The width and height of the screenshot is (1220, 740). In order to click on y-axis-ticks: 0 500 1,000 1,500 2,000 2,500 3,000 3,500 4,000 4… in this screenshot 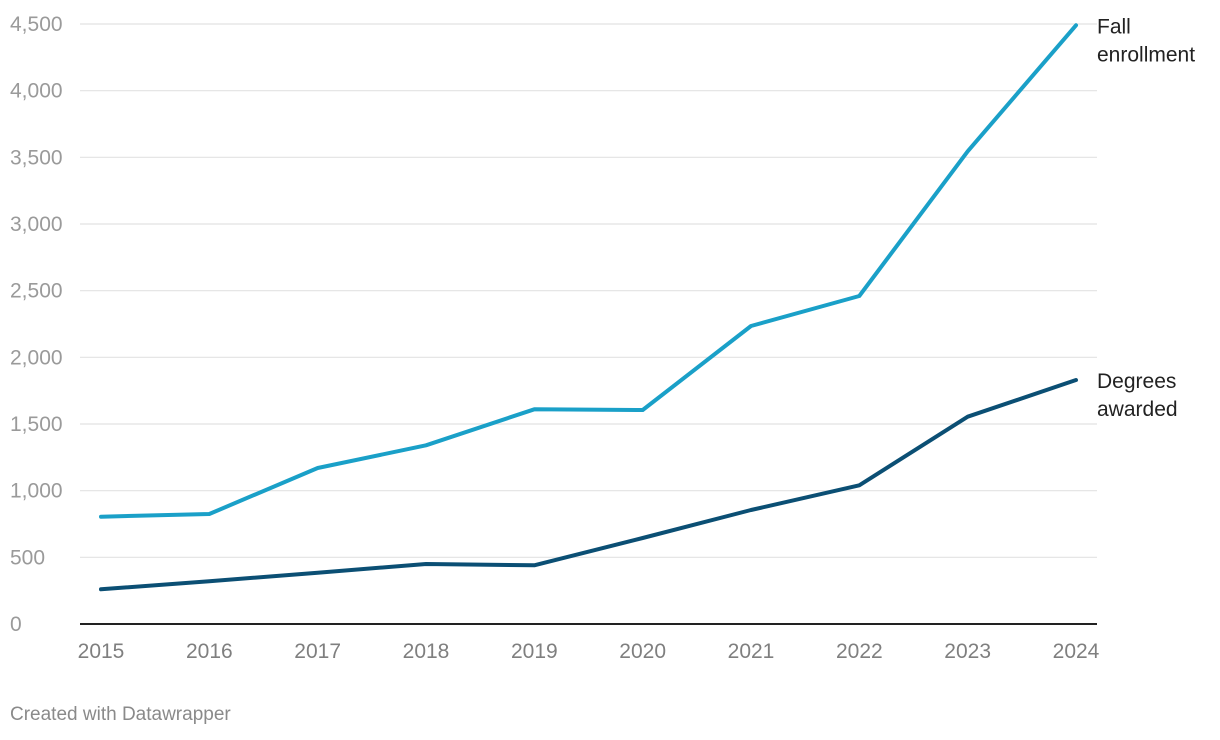, I will do `click(36, 324)`.